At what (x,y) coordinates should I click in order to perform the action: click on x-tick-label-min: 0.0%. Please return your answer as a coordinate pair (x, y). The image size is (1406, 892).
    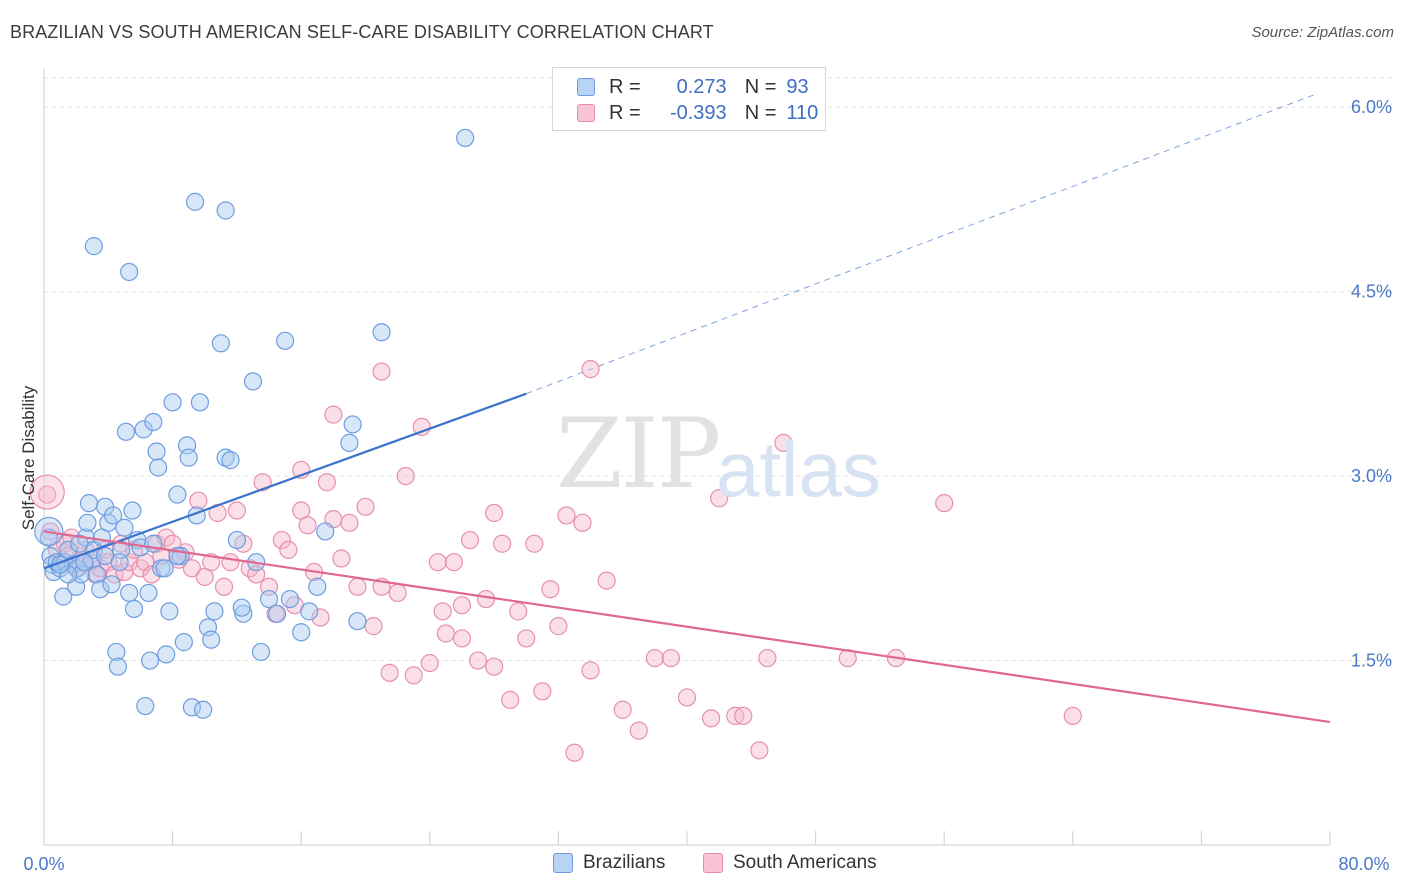
    Looking at the image, I should click on (43, 864).